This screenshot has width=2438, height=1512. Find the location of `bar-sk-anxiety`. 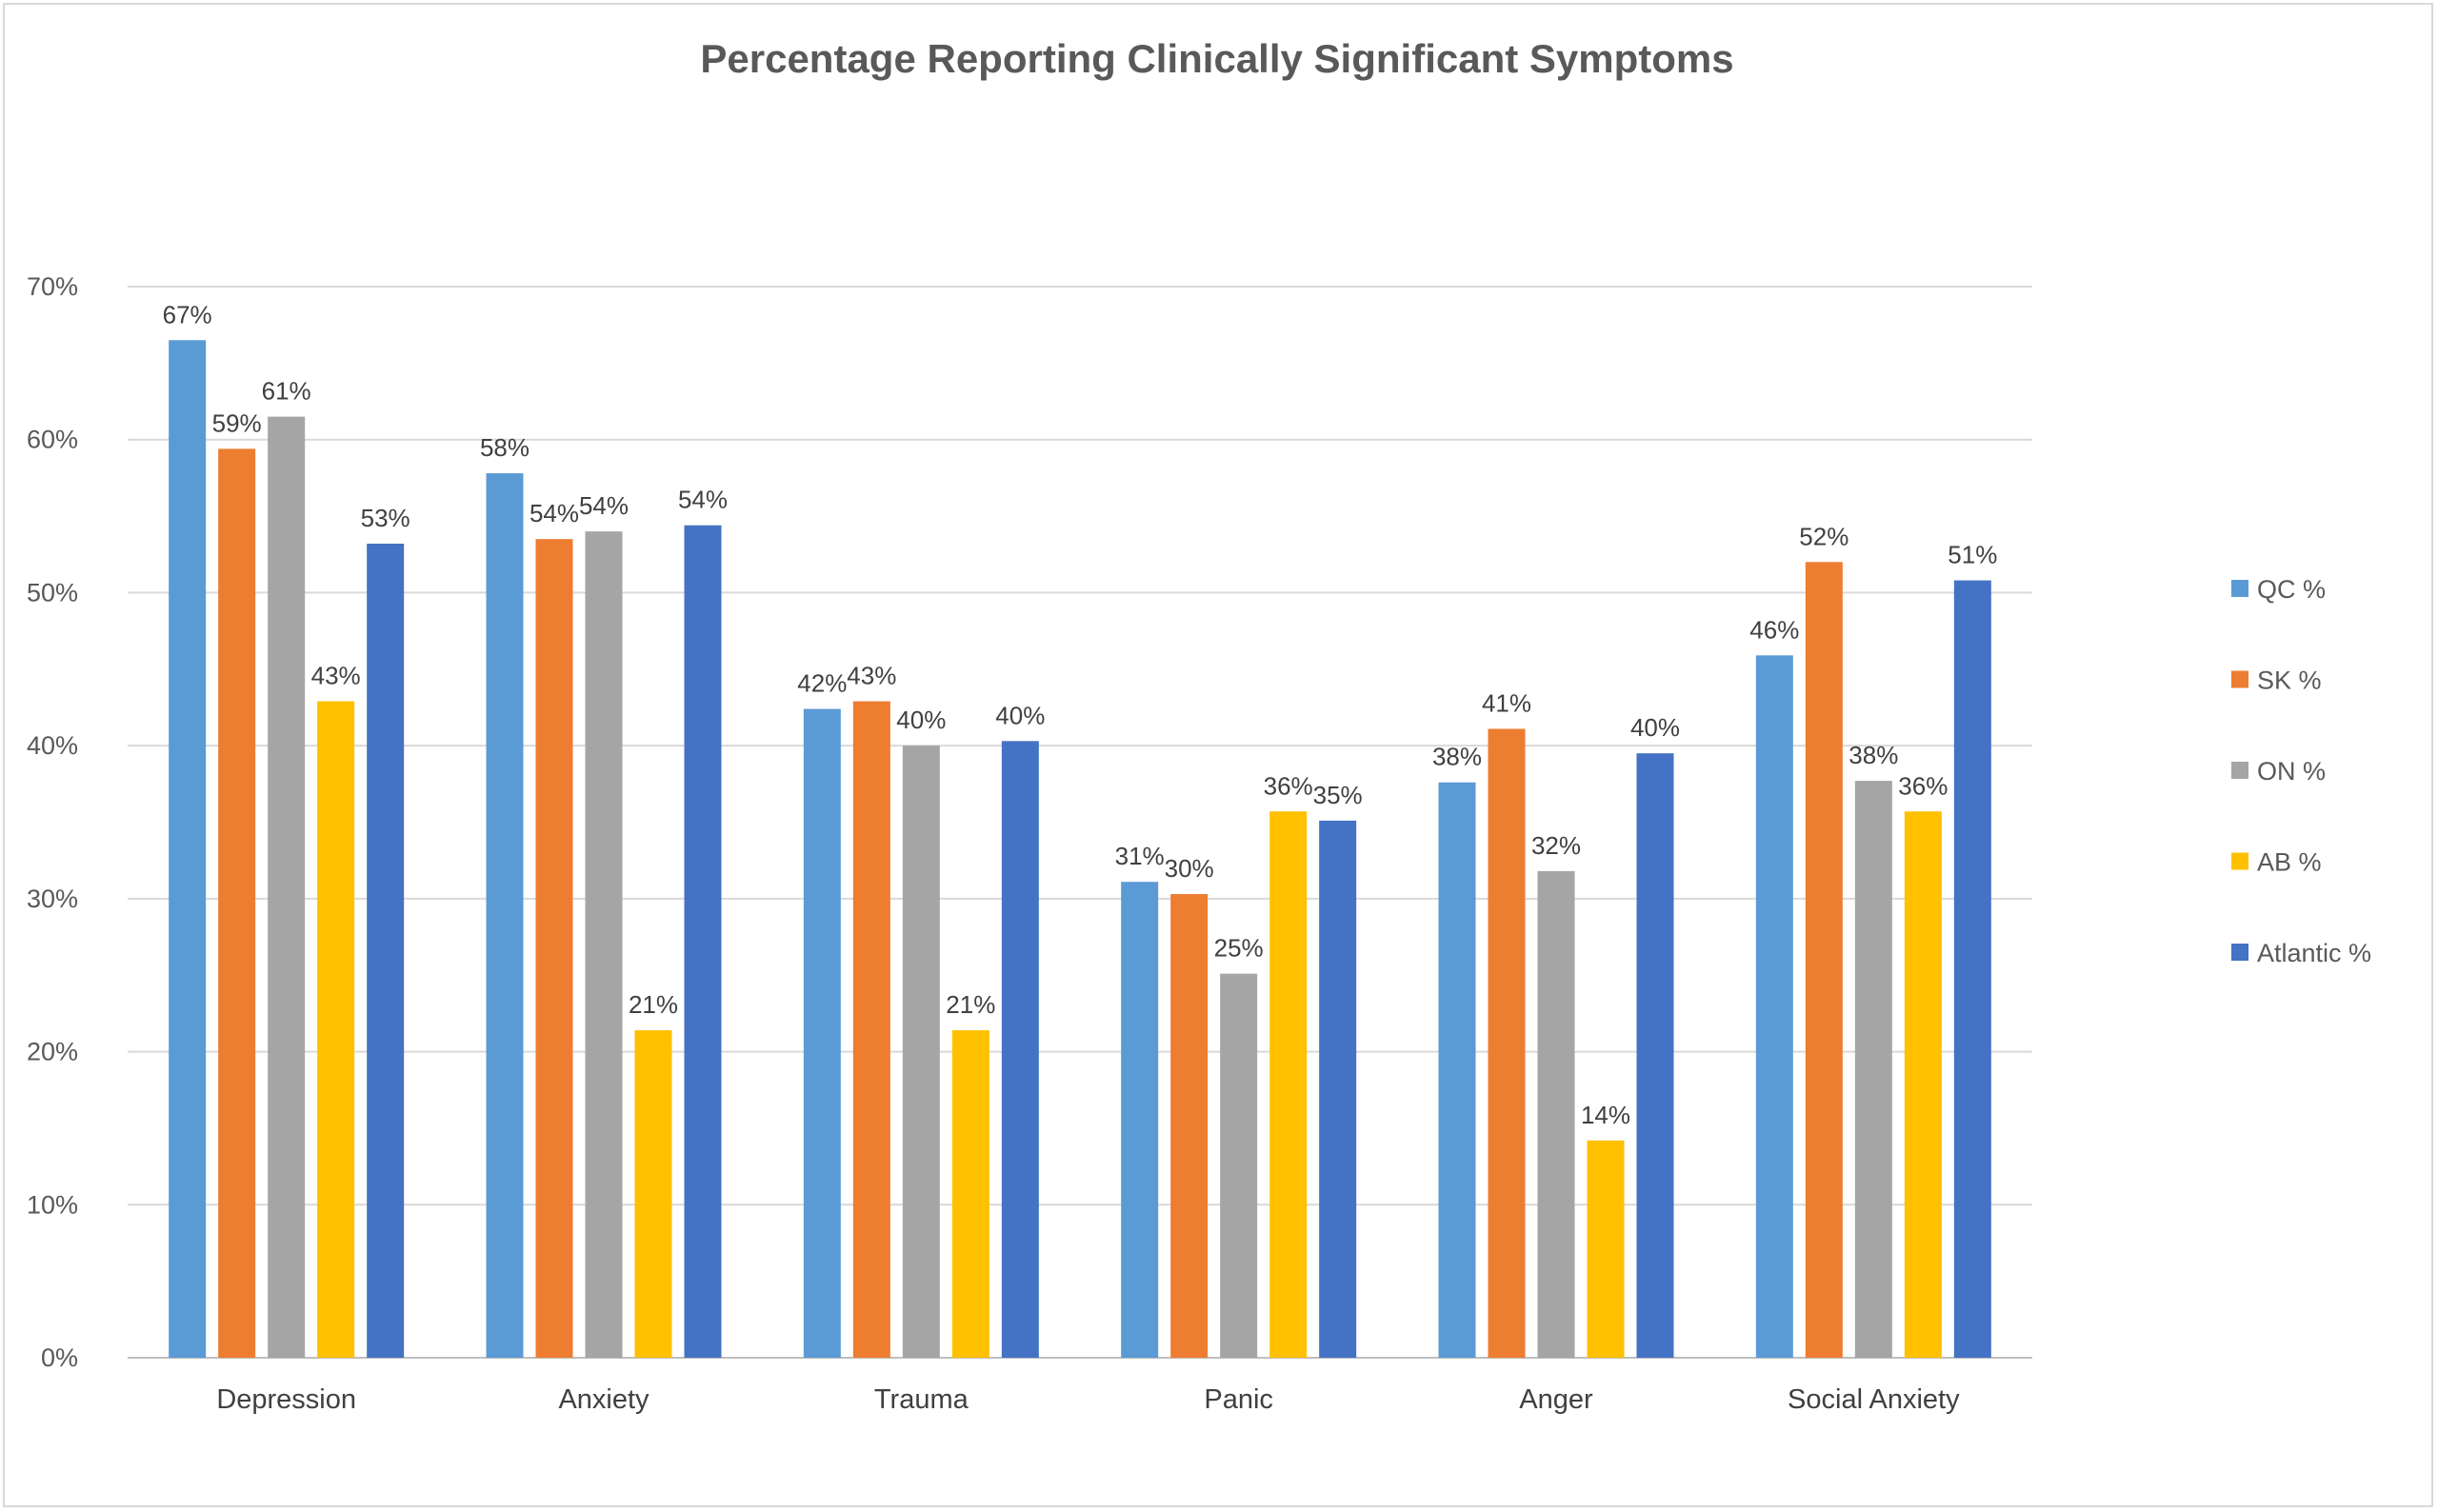

bar-sk-anxiety is located at coordinates (554, 948).